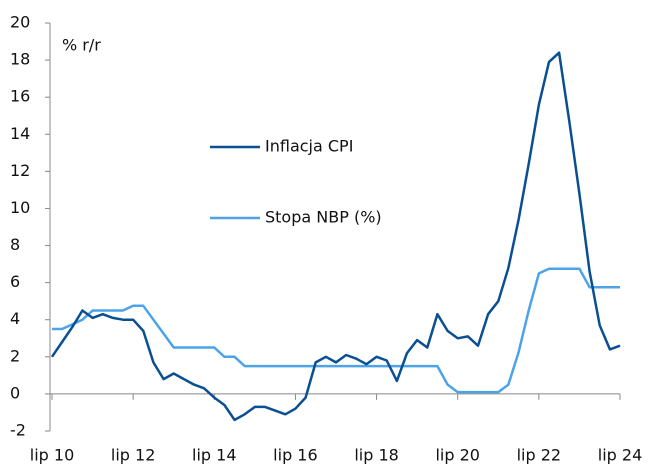 The height and width of the screenshot is (465, 649). What do you see at coordinates (376, 455) in the screenshot?
I see `x-tick-label: lip 18` at bounding box center [376, 455].